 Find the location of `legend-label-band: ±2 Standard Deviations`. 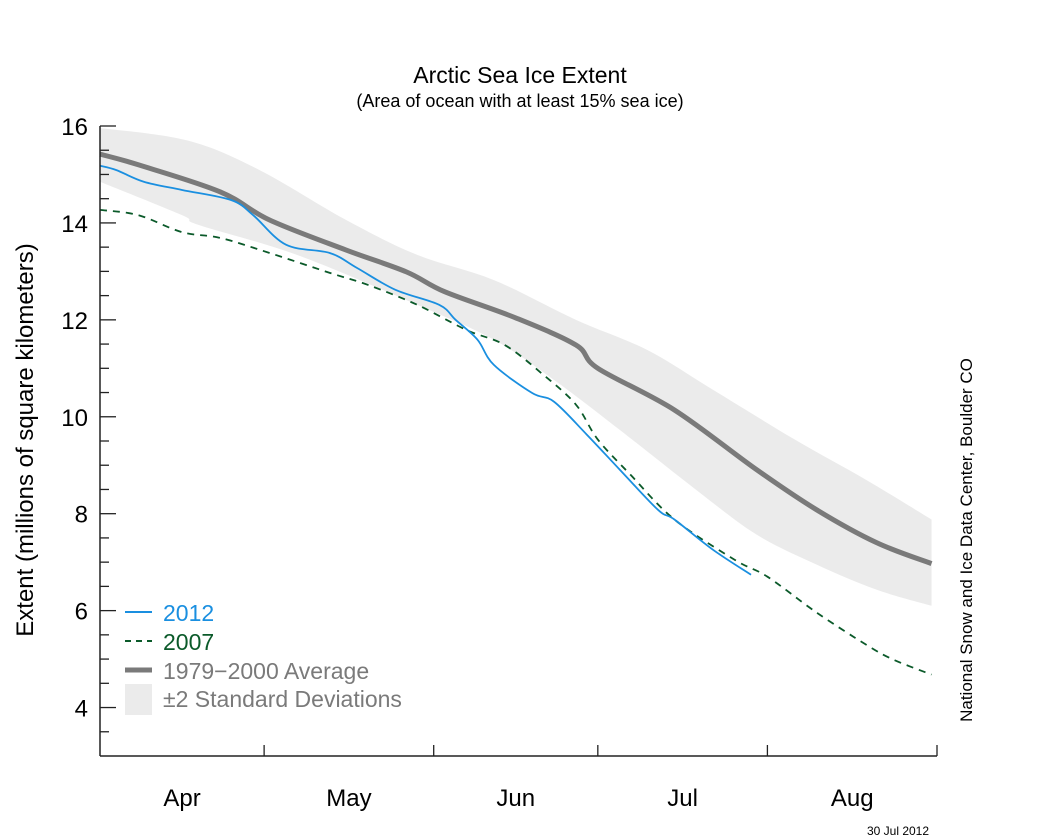

legend-label-band: ±2 Standard Deviations is located at coordinates (282, 699).